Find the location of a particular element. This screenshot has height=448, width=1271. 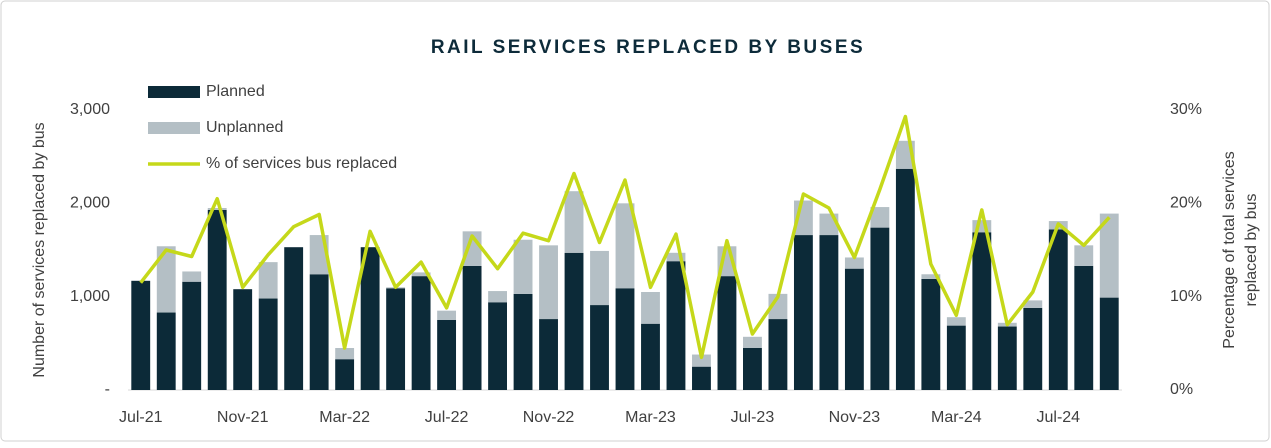

x-tick-label: Mar-24 is located at coordinates (956, 417).